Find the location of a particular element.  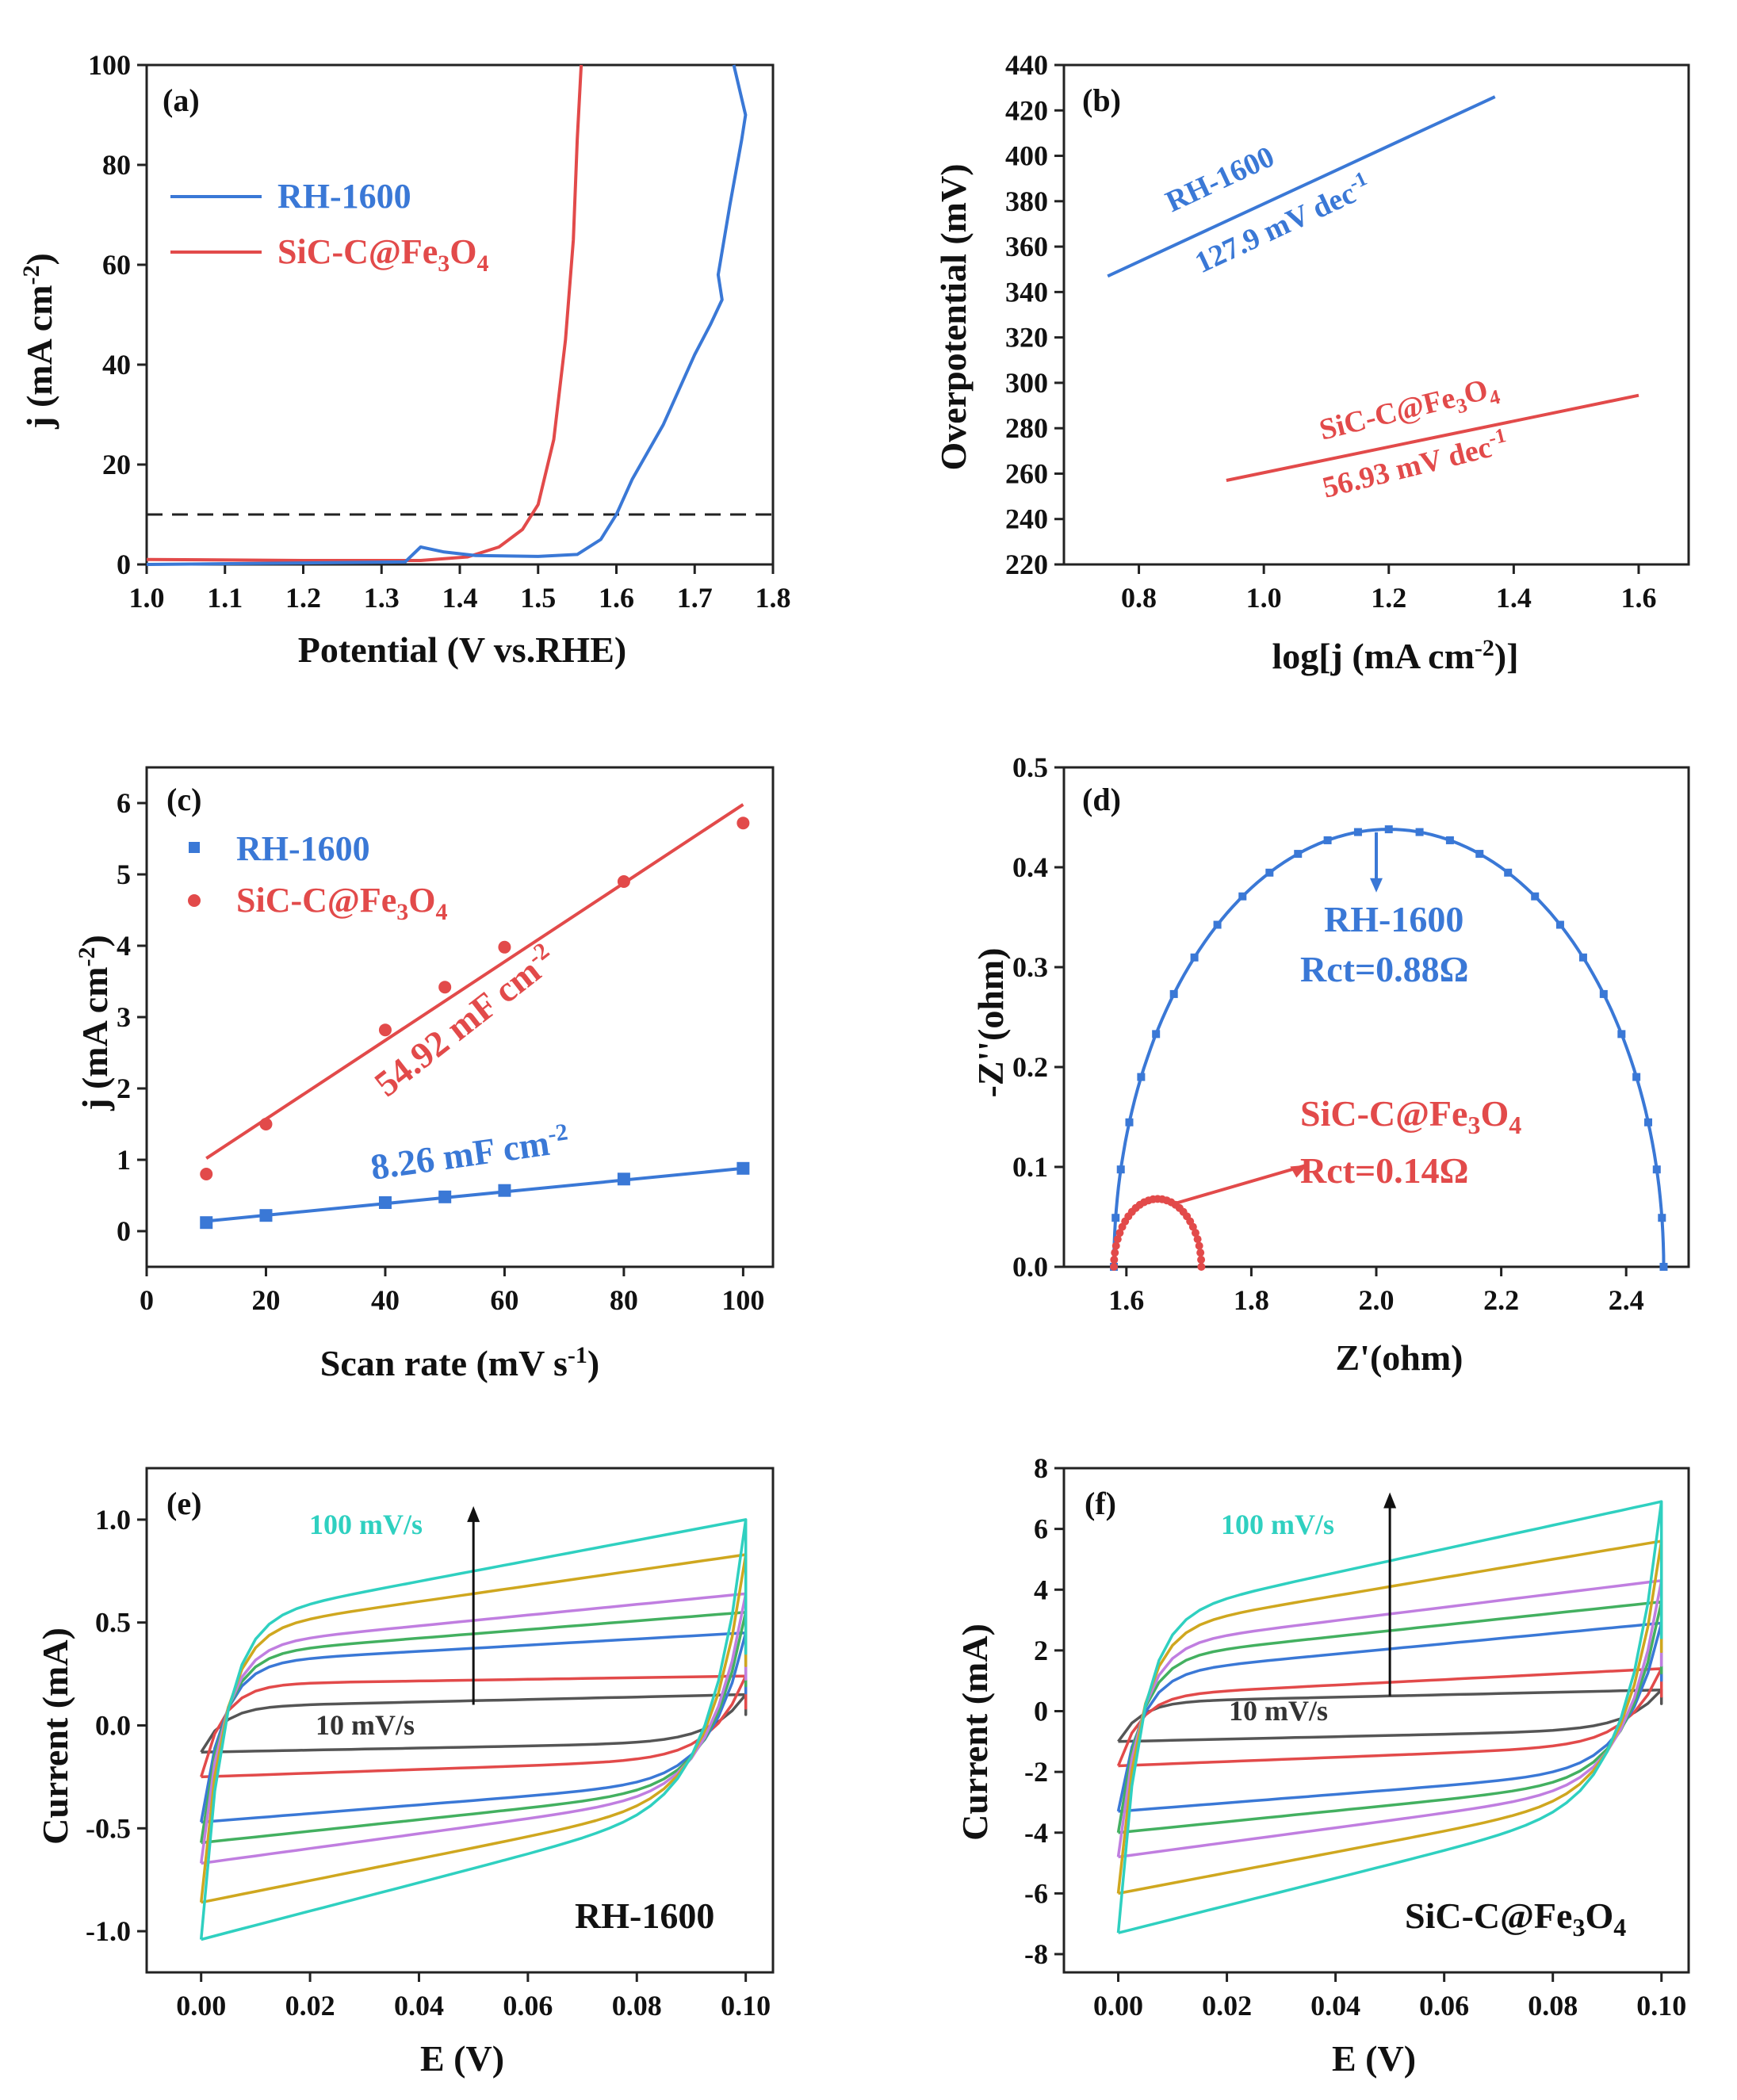

x-tick-label: 1.7 is located at coordinates (695, 598).